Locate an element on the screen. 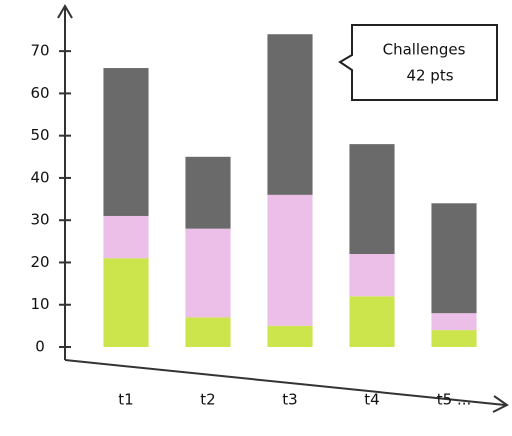  y-tick-label: 0 is located at coordinates (40, 347).